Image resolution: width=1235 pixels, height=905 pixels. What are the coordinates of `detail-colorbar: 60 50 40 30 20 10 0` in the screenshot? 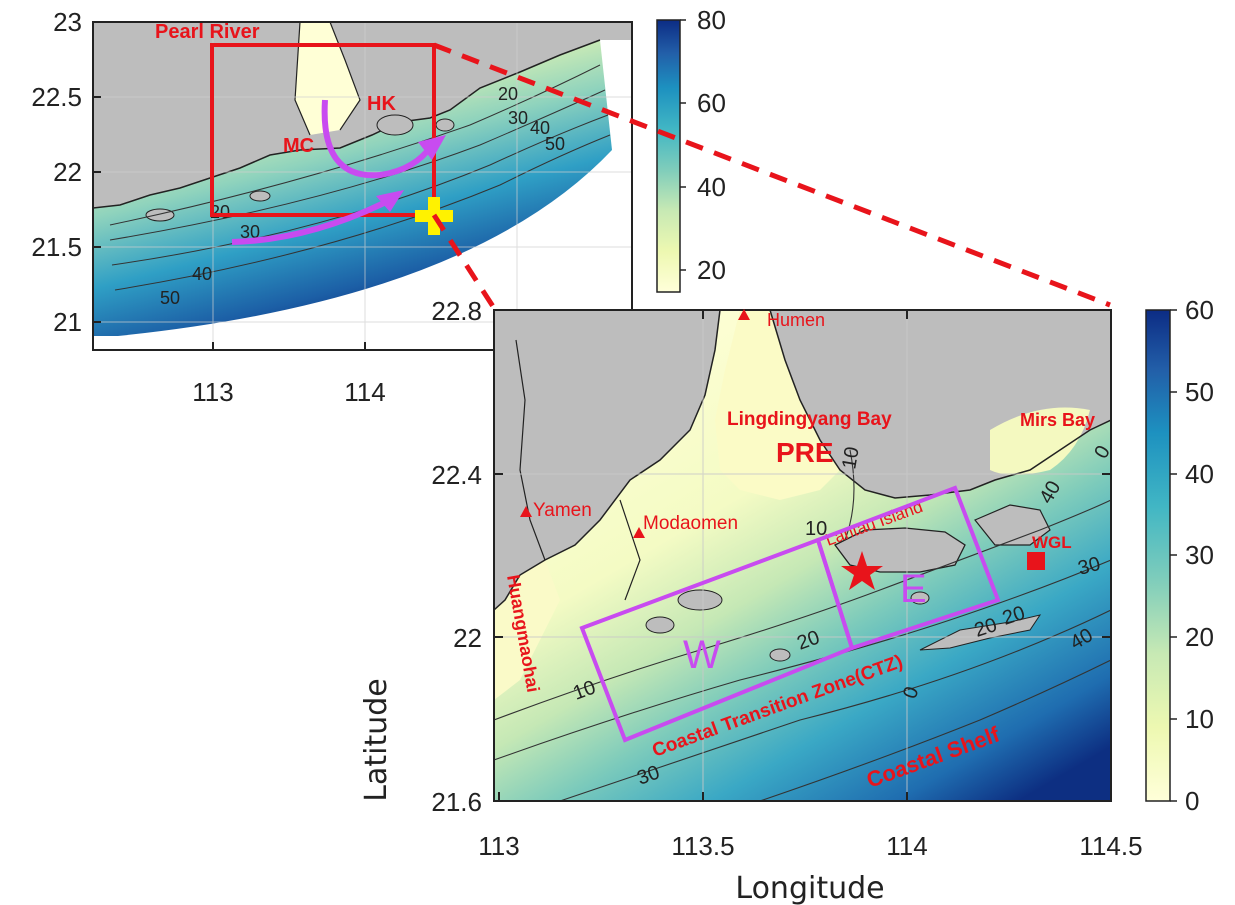 It's located at (1179, 555).